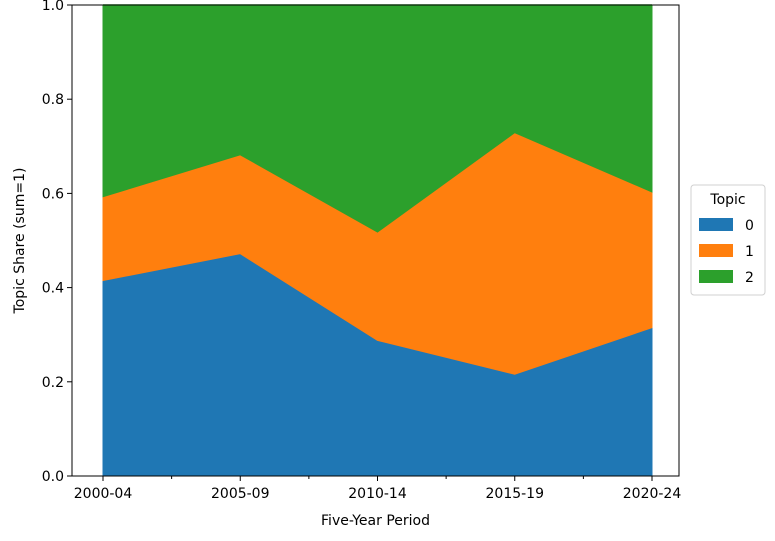 This screenshot has width=775, height=541. Describe the element at coordinates (240, 494) in the screenshot. I see `x-tick-label: 2005-09` at that location.